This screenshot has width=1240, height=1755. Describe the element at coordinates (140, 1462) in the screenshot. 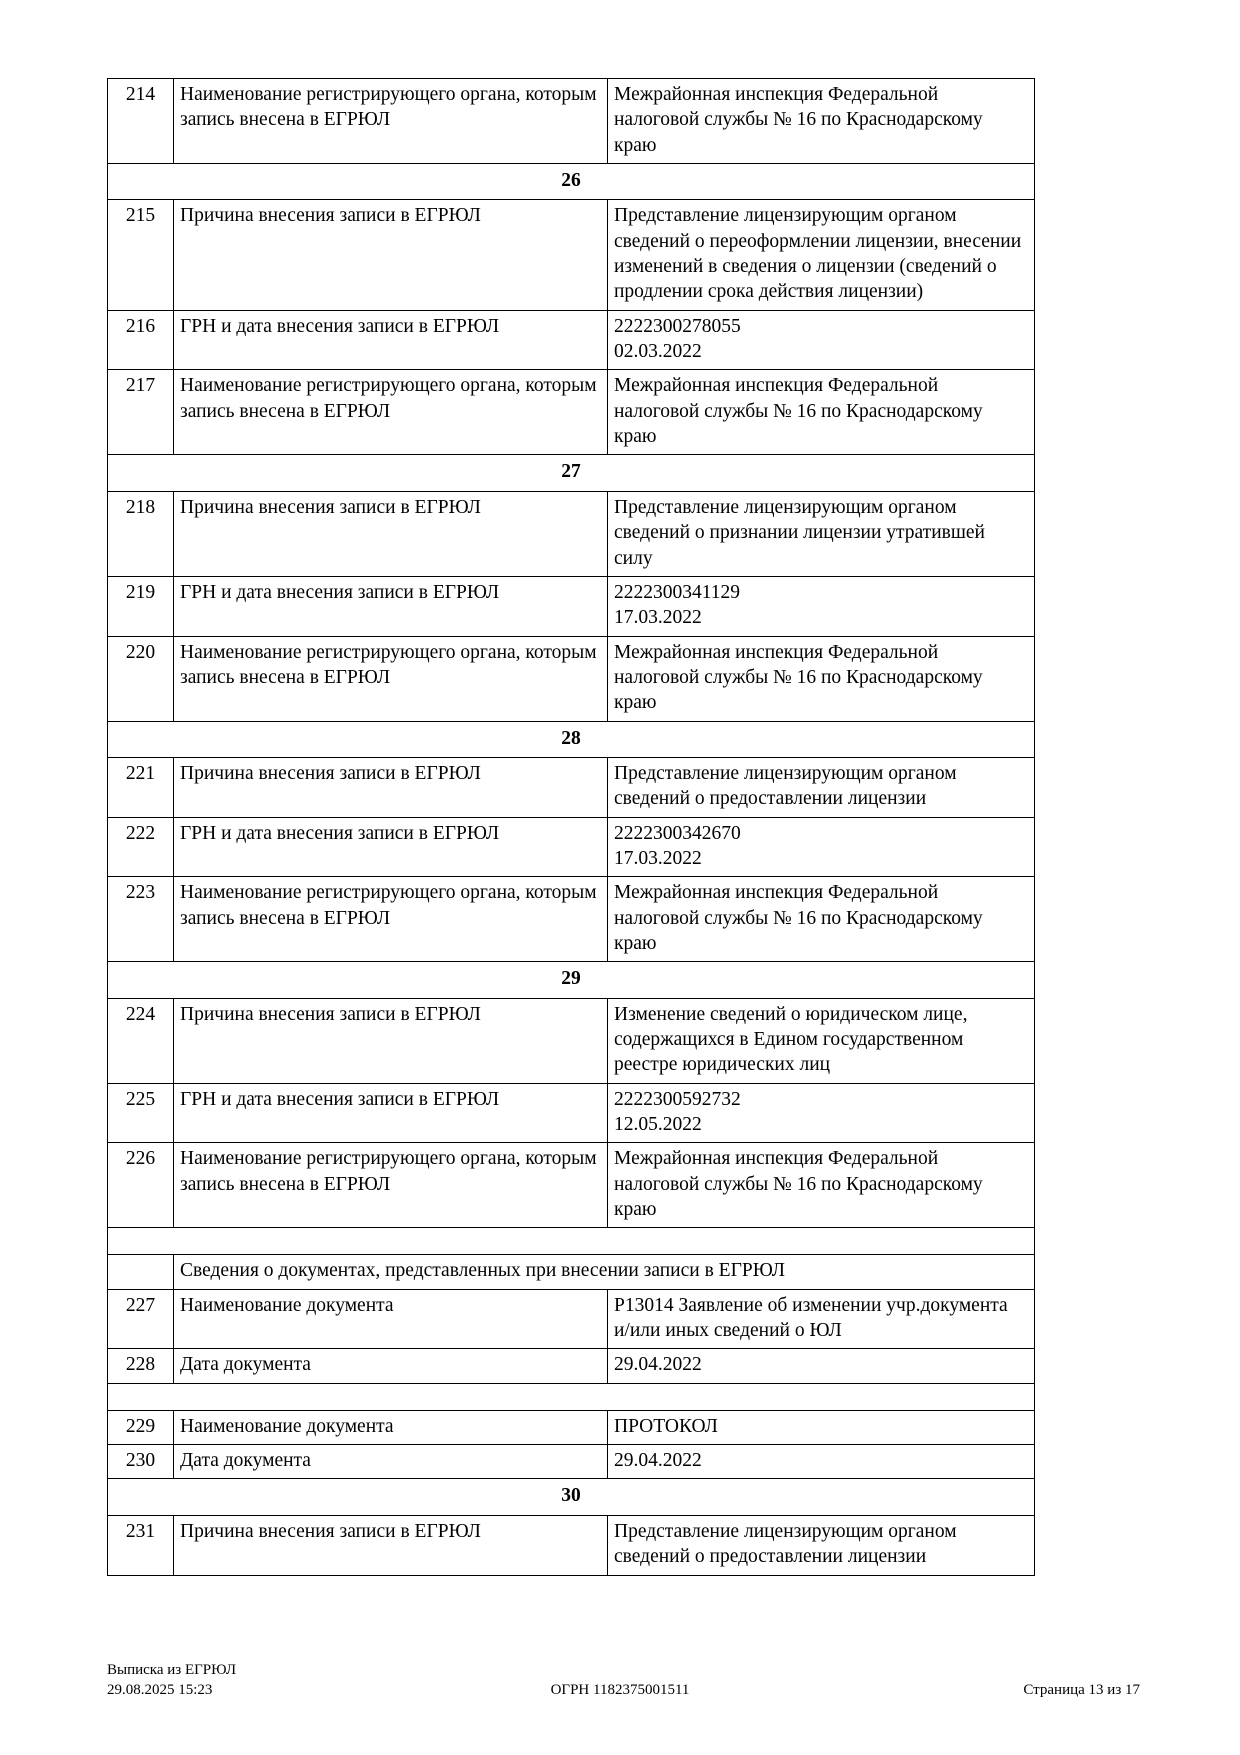

I see `row-number-cell: 230` at that location.